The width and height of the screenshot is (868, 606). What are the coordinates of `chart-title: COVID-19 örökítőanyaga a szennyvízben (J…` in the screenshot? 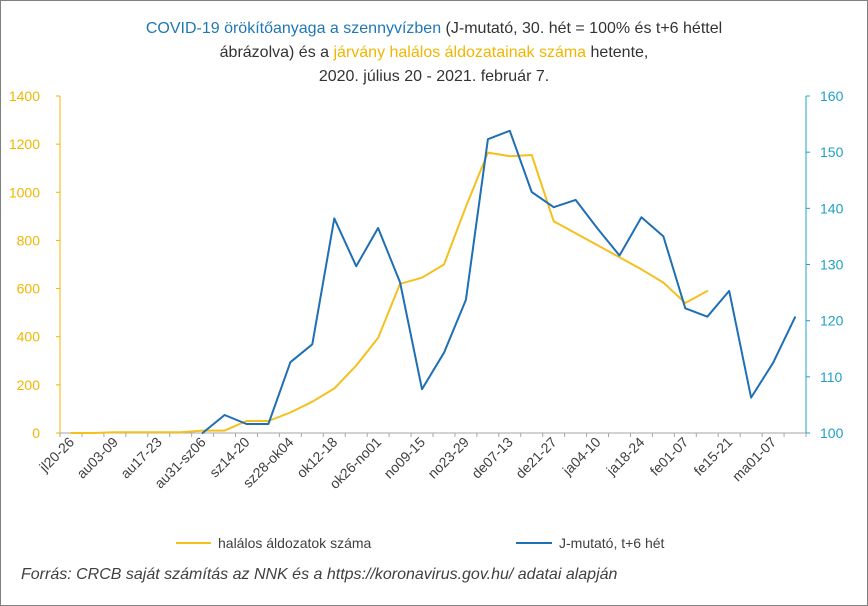 It's located at (434, 53).